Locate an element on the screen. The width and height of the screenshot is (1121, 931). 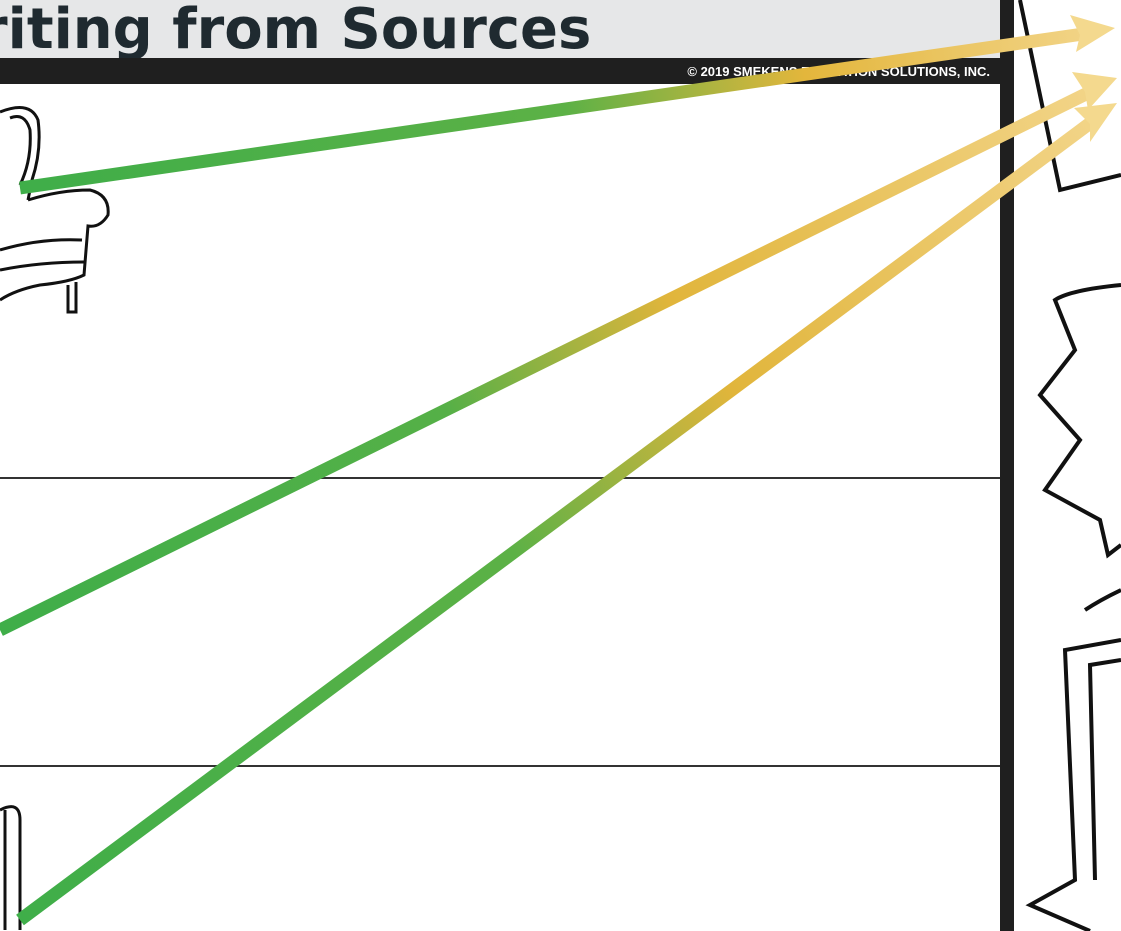
border is located at coordinates (1007, 465).